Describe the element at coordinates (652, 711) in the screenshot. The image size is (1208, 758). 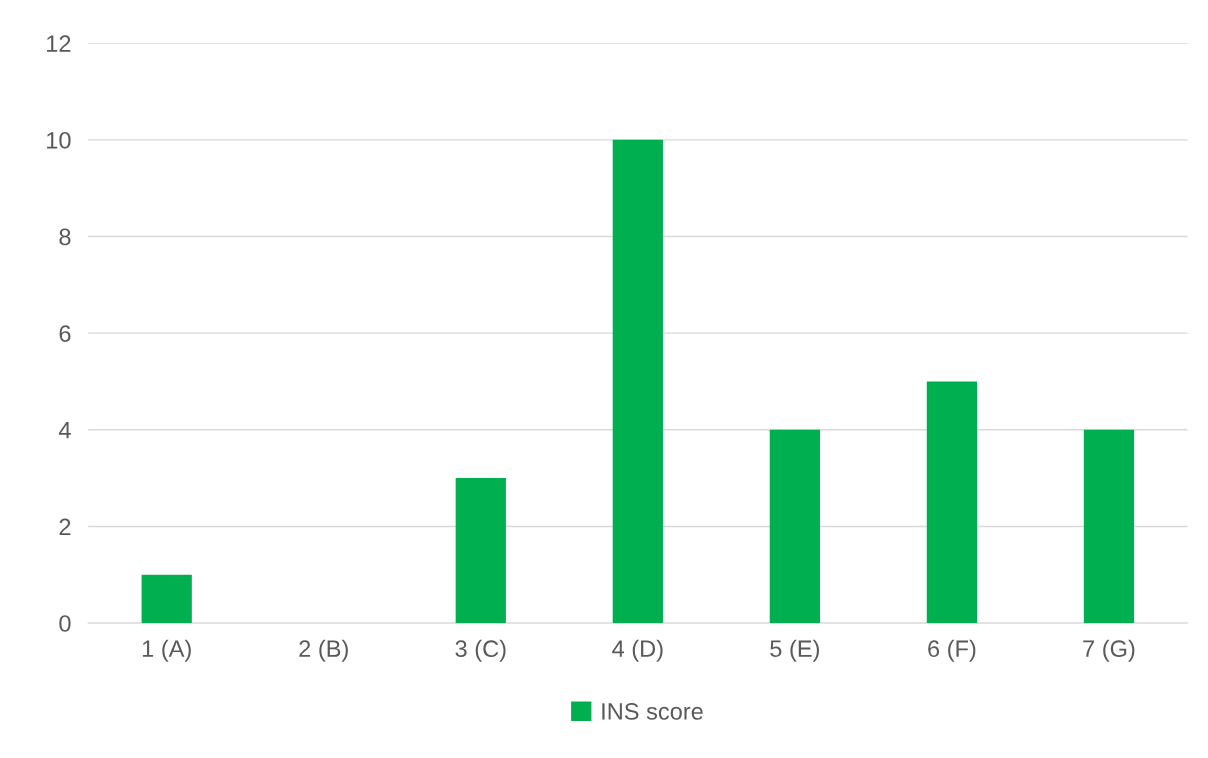
I see `legend-label: INS score` at that location.